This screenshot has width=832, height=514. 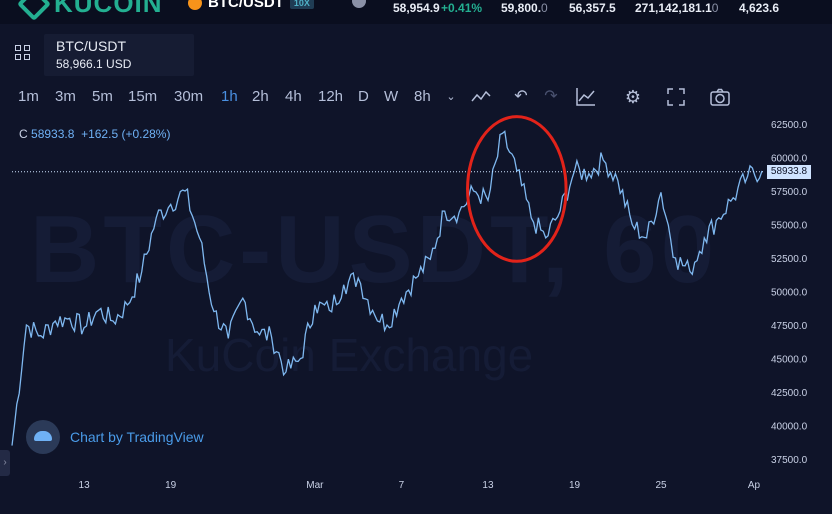 I want to click on y-tick-label: 40000.0, so click(x=789, y=427).